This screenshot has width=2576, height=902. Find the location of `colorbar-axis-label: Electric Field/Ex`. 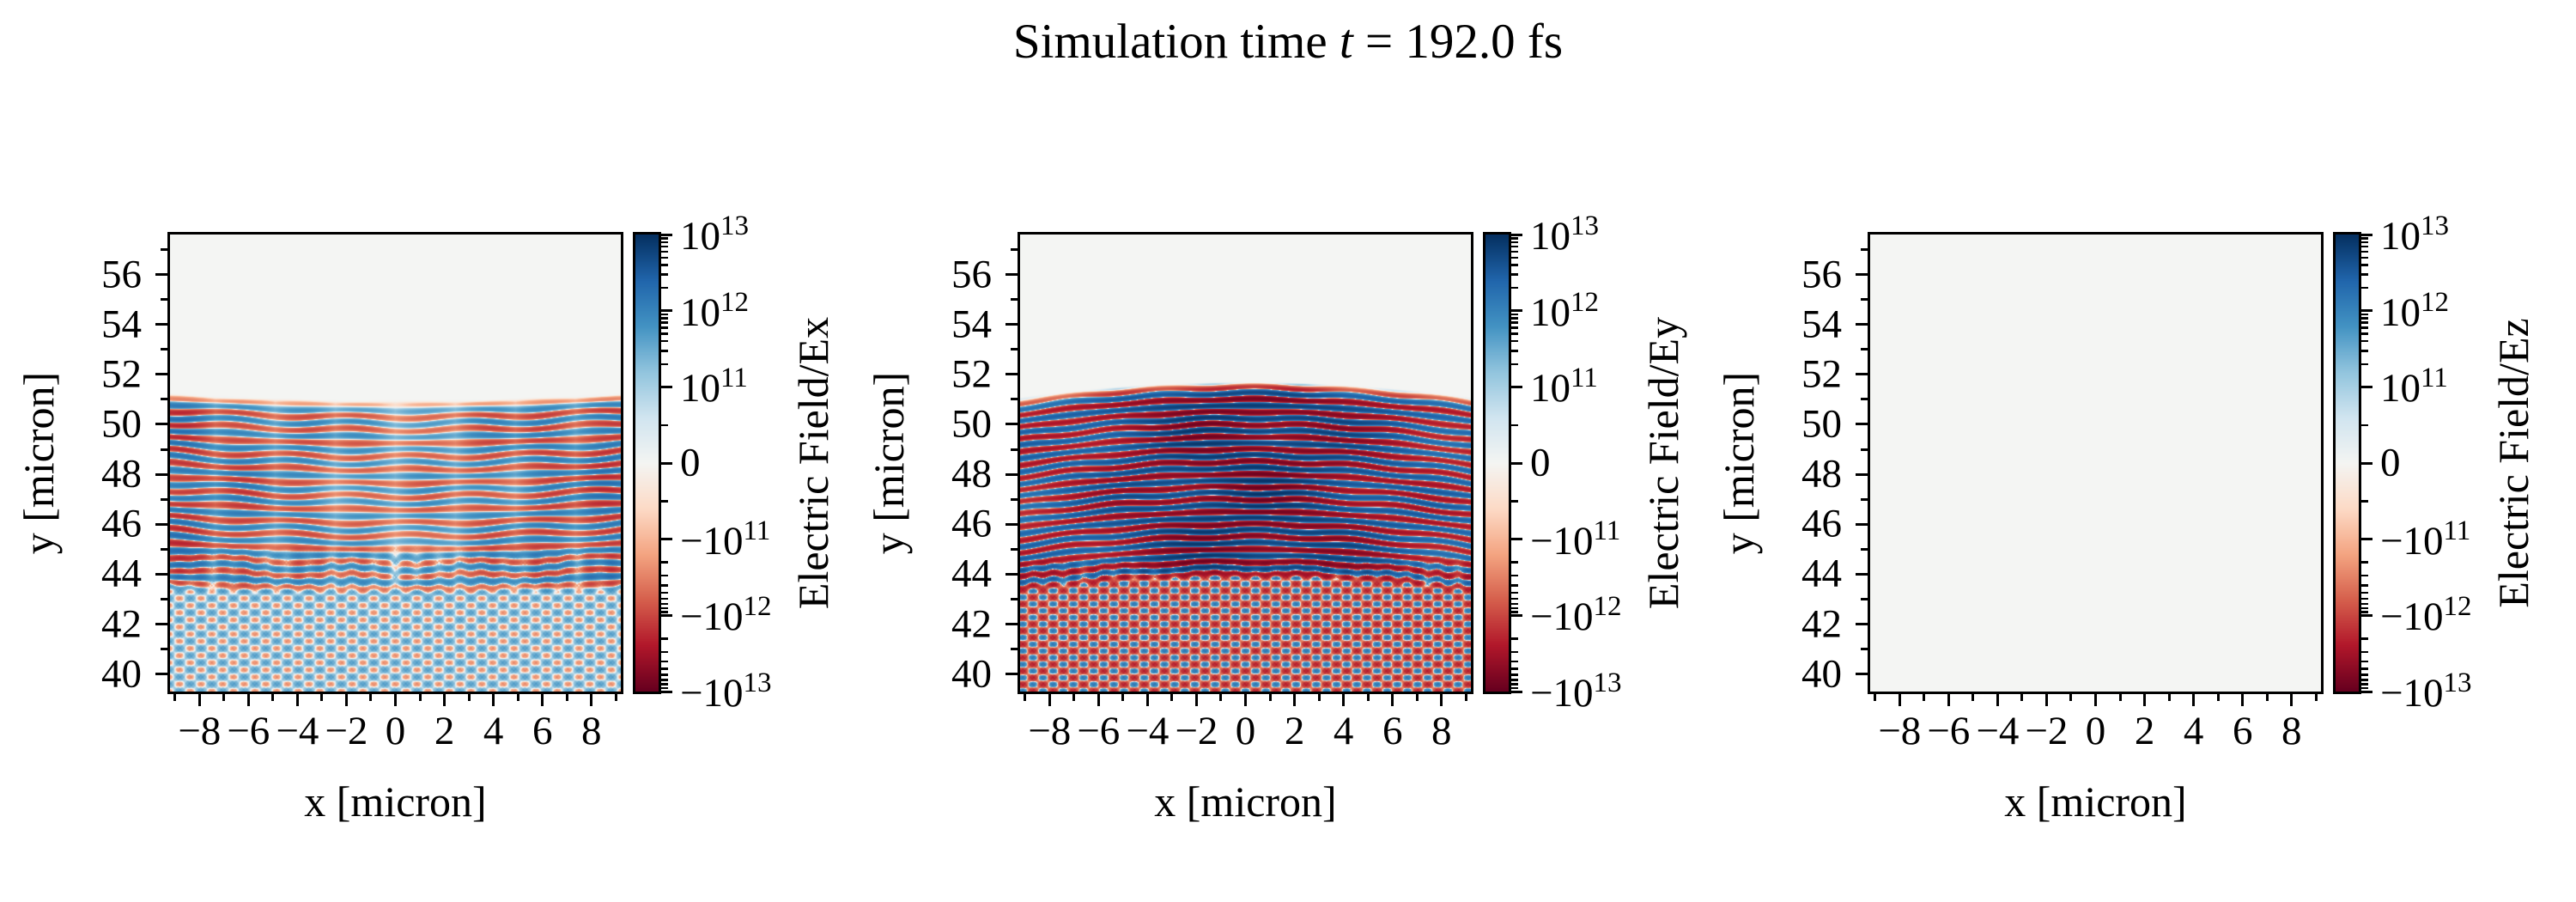

colorbar-axis-label: Electric Field/Ex is located at coordinates (813, 463).